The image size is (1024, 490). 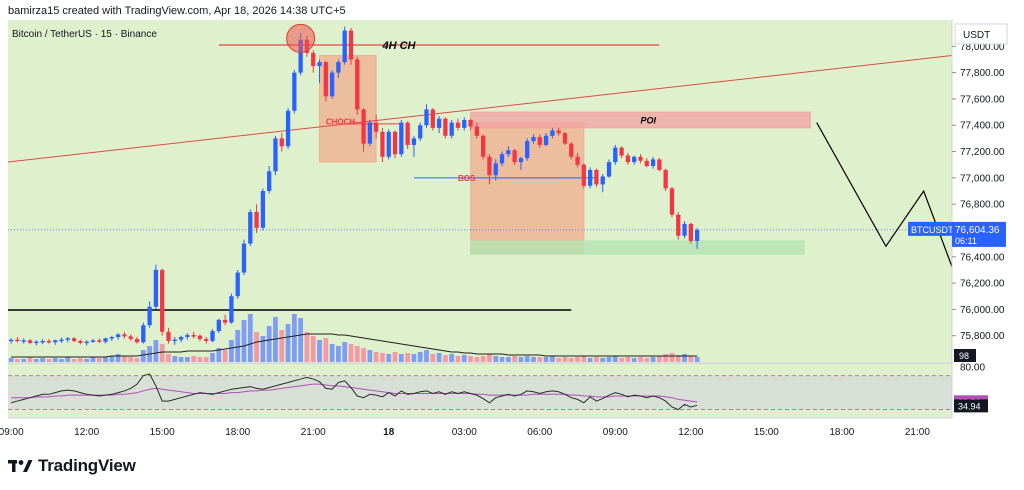 I want to click on current-price-tag, so click(x=979, y=234).